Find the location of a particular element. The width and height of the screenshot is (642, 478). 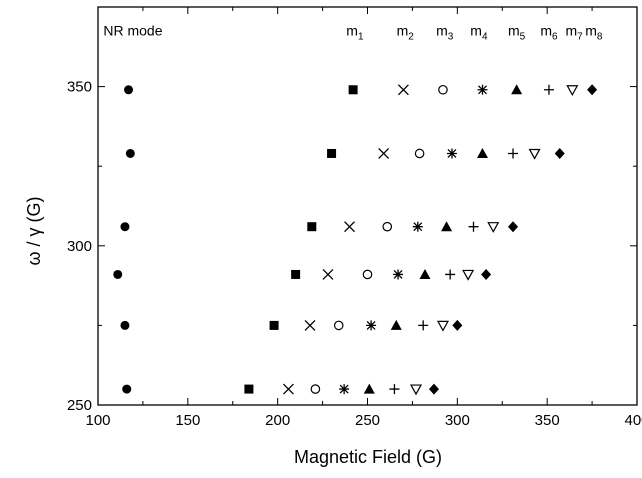

mode-label-m3: m3 is located at coordinates (445, 33).